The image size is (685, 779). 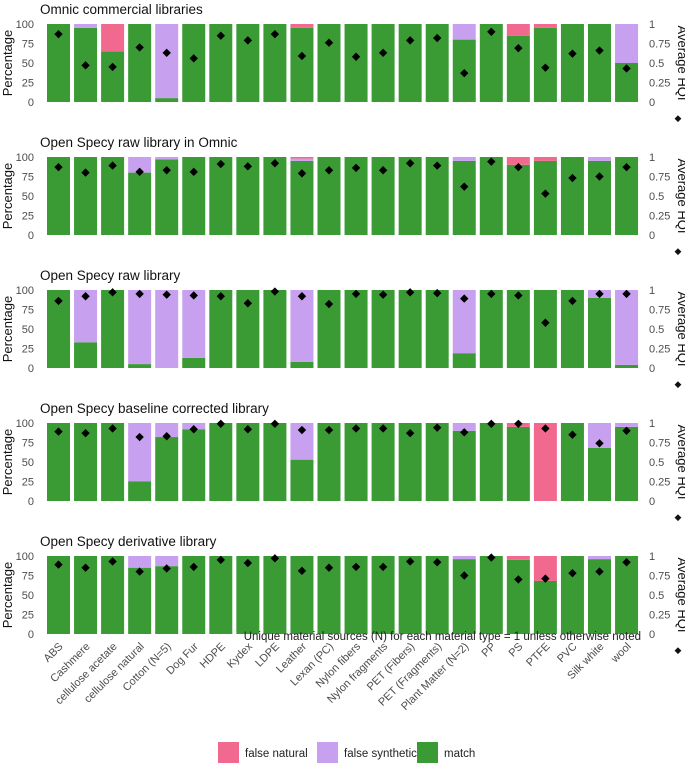 What do you see at coordinates (620, 653) in the screenshot?
I see `category-label: wool` at bounding box center [620, 653].